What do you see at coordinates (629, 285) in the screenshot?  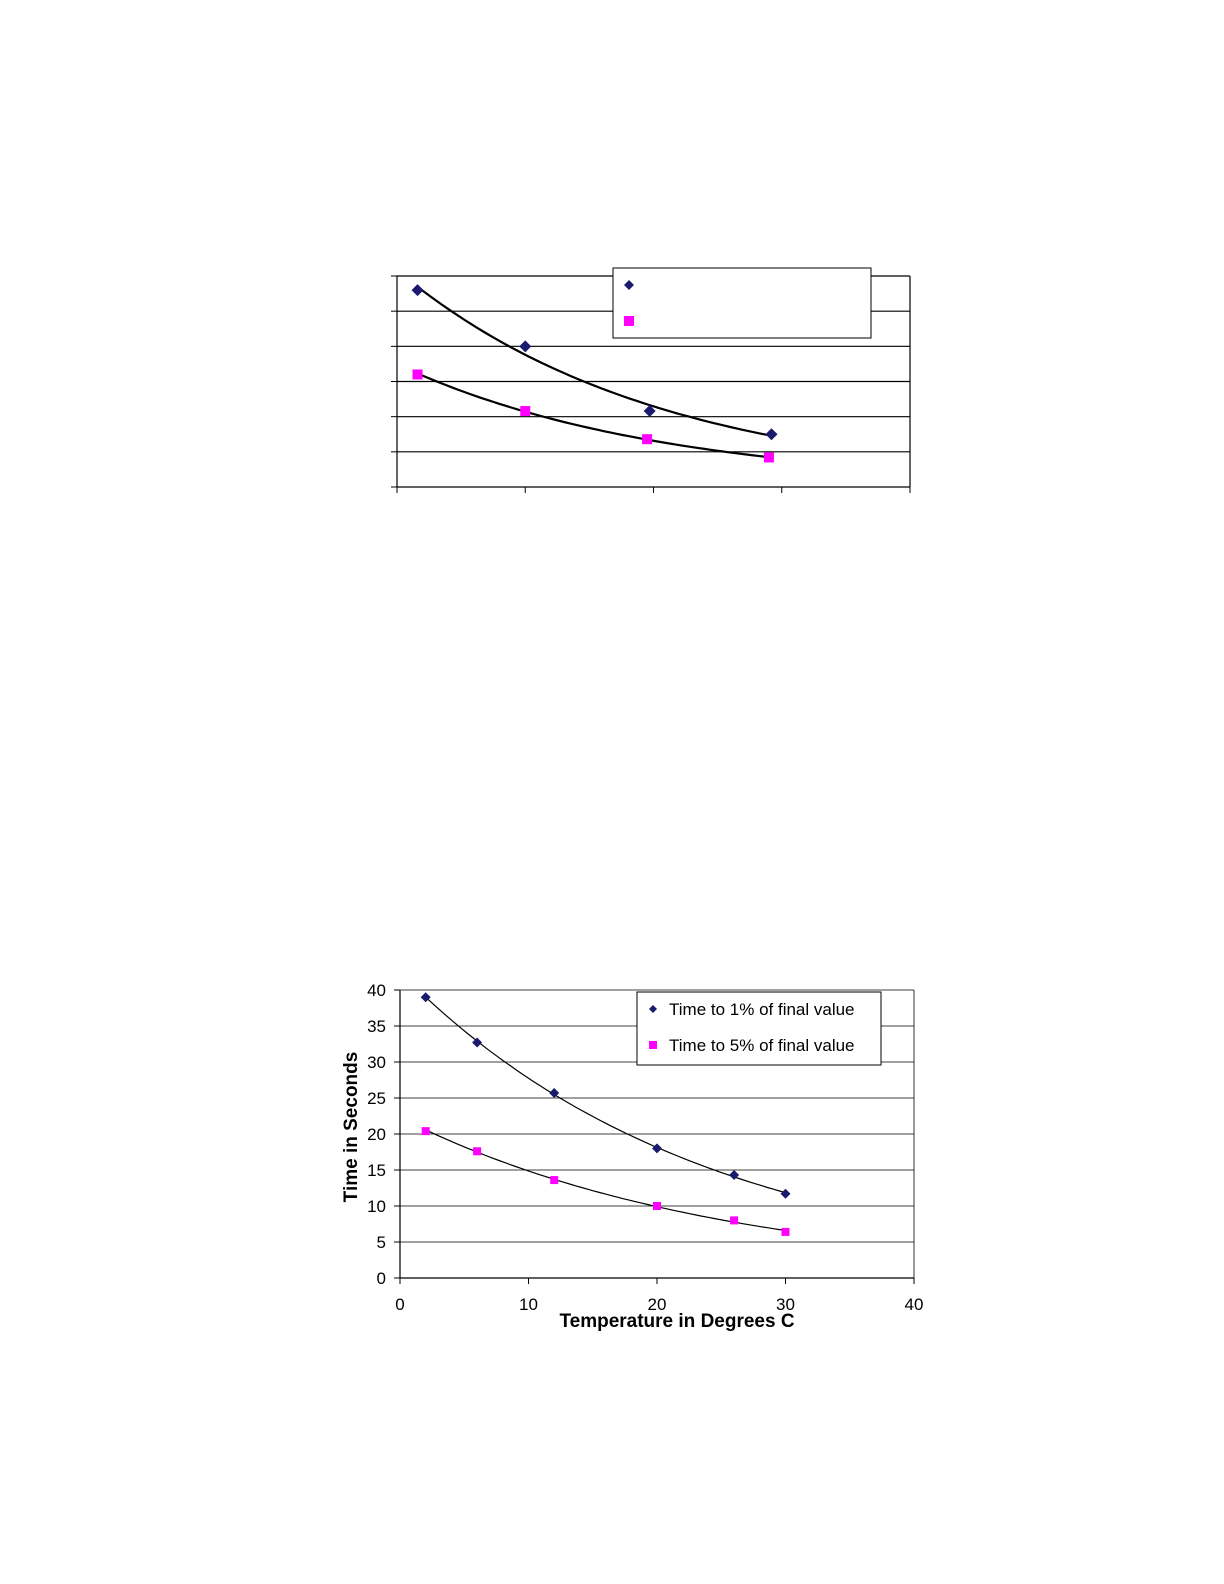 I see `legend-marker-diamond` at bounding box center [629, 285].